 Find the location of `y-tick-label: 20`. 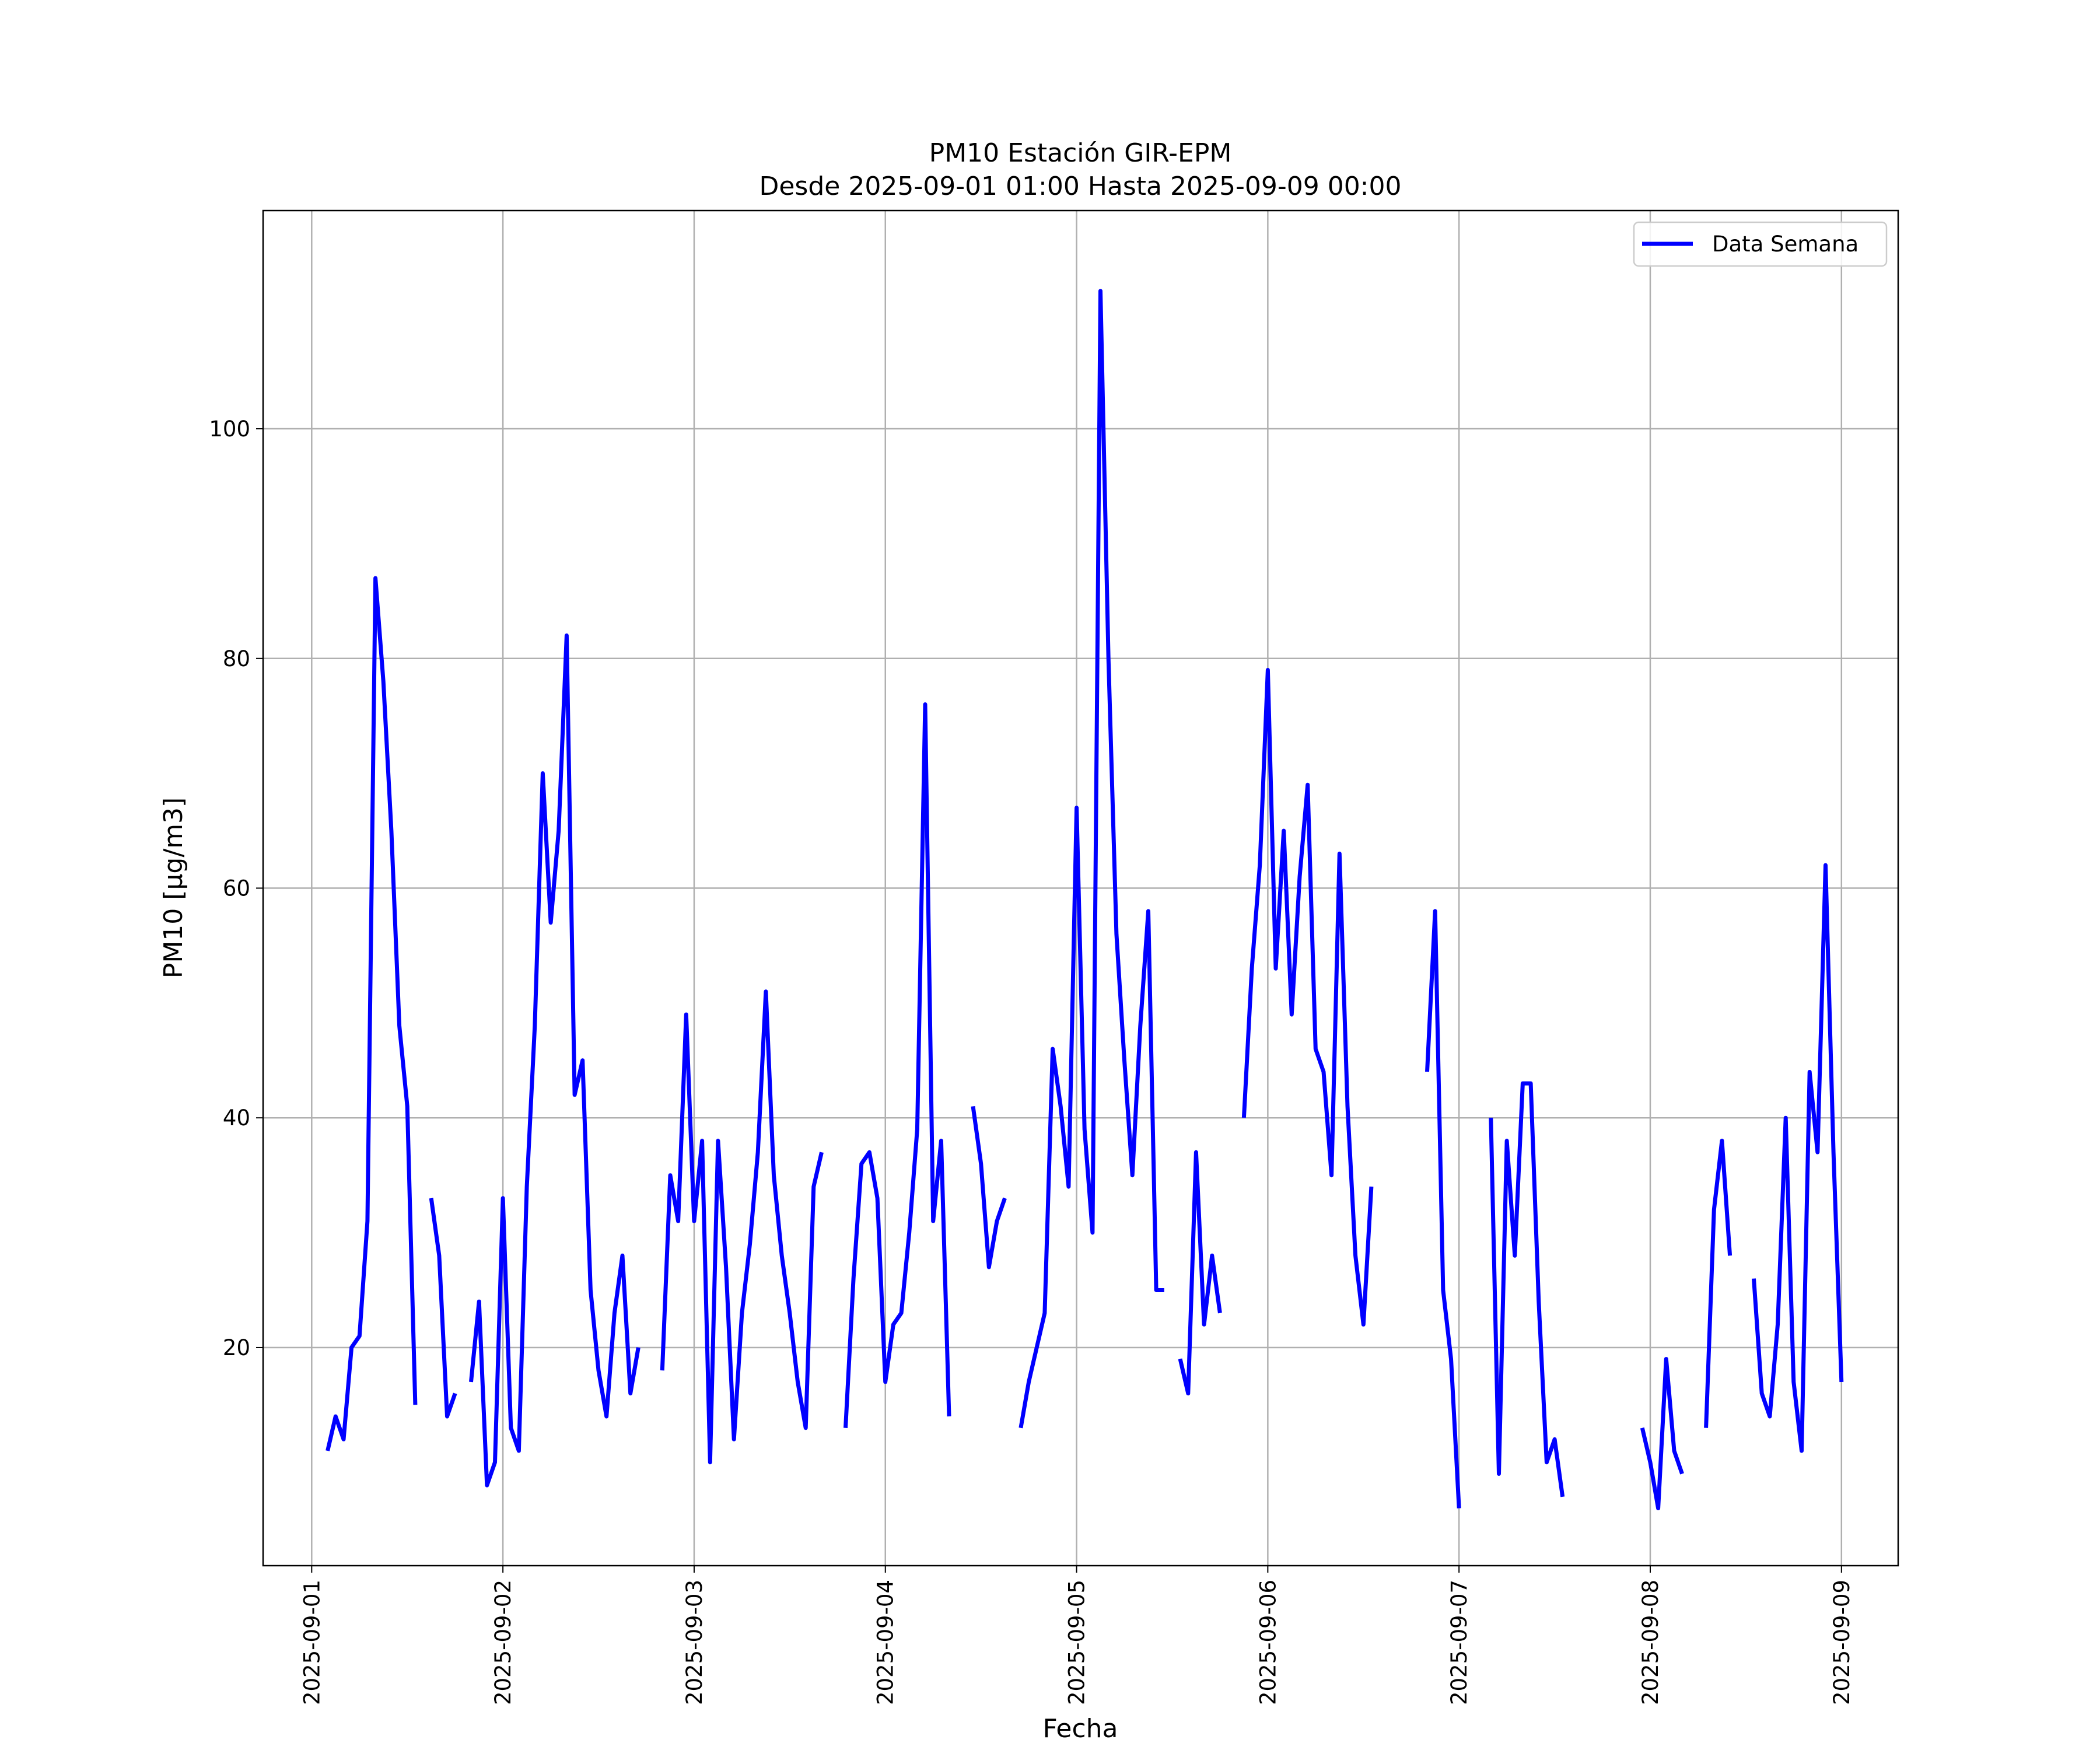

y-tick-label: 20 is located at coordinates (236, 1347).